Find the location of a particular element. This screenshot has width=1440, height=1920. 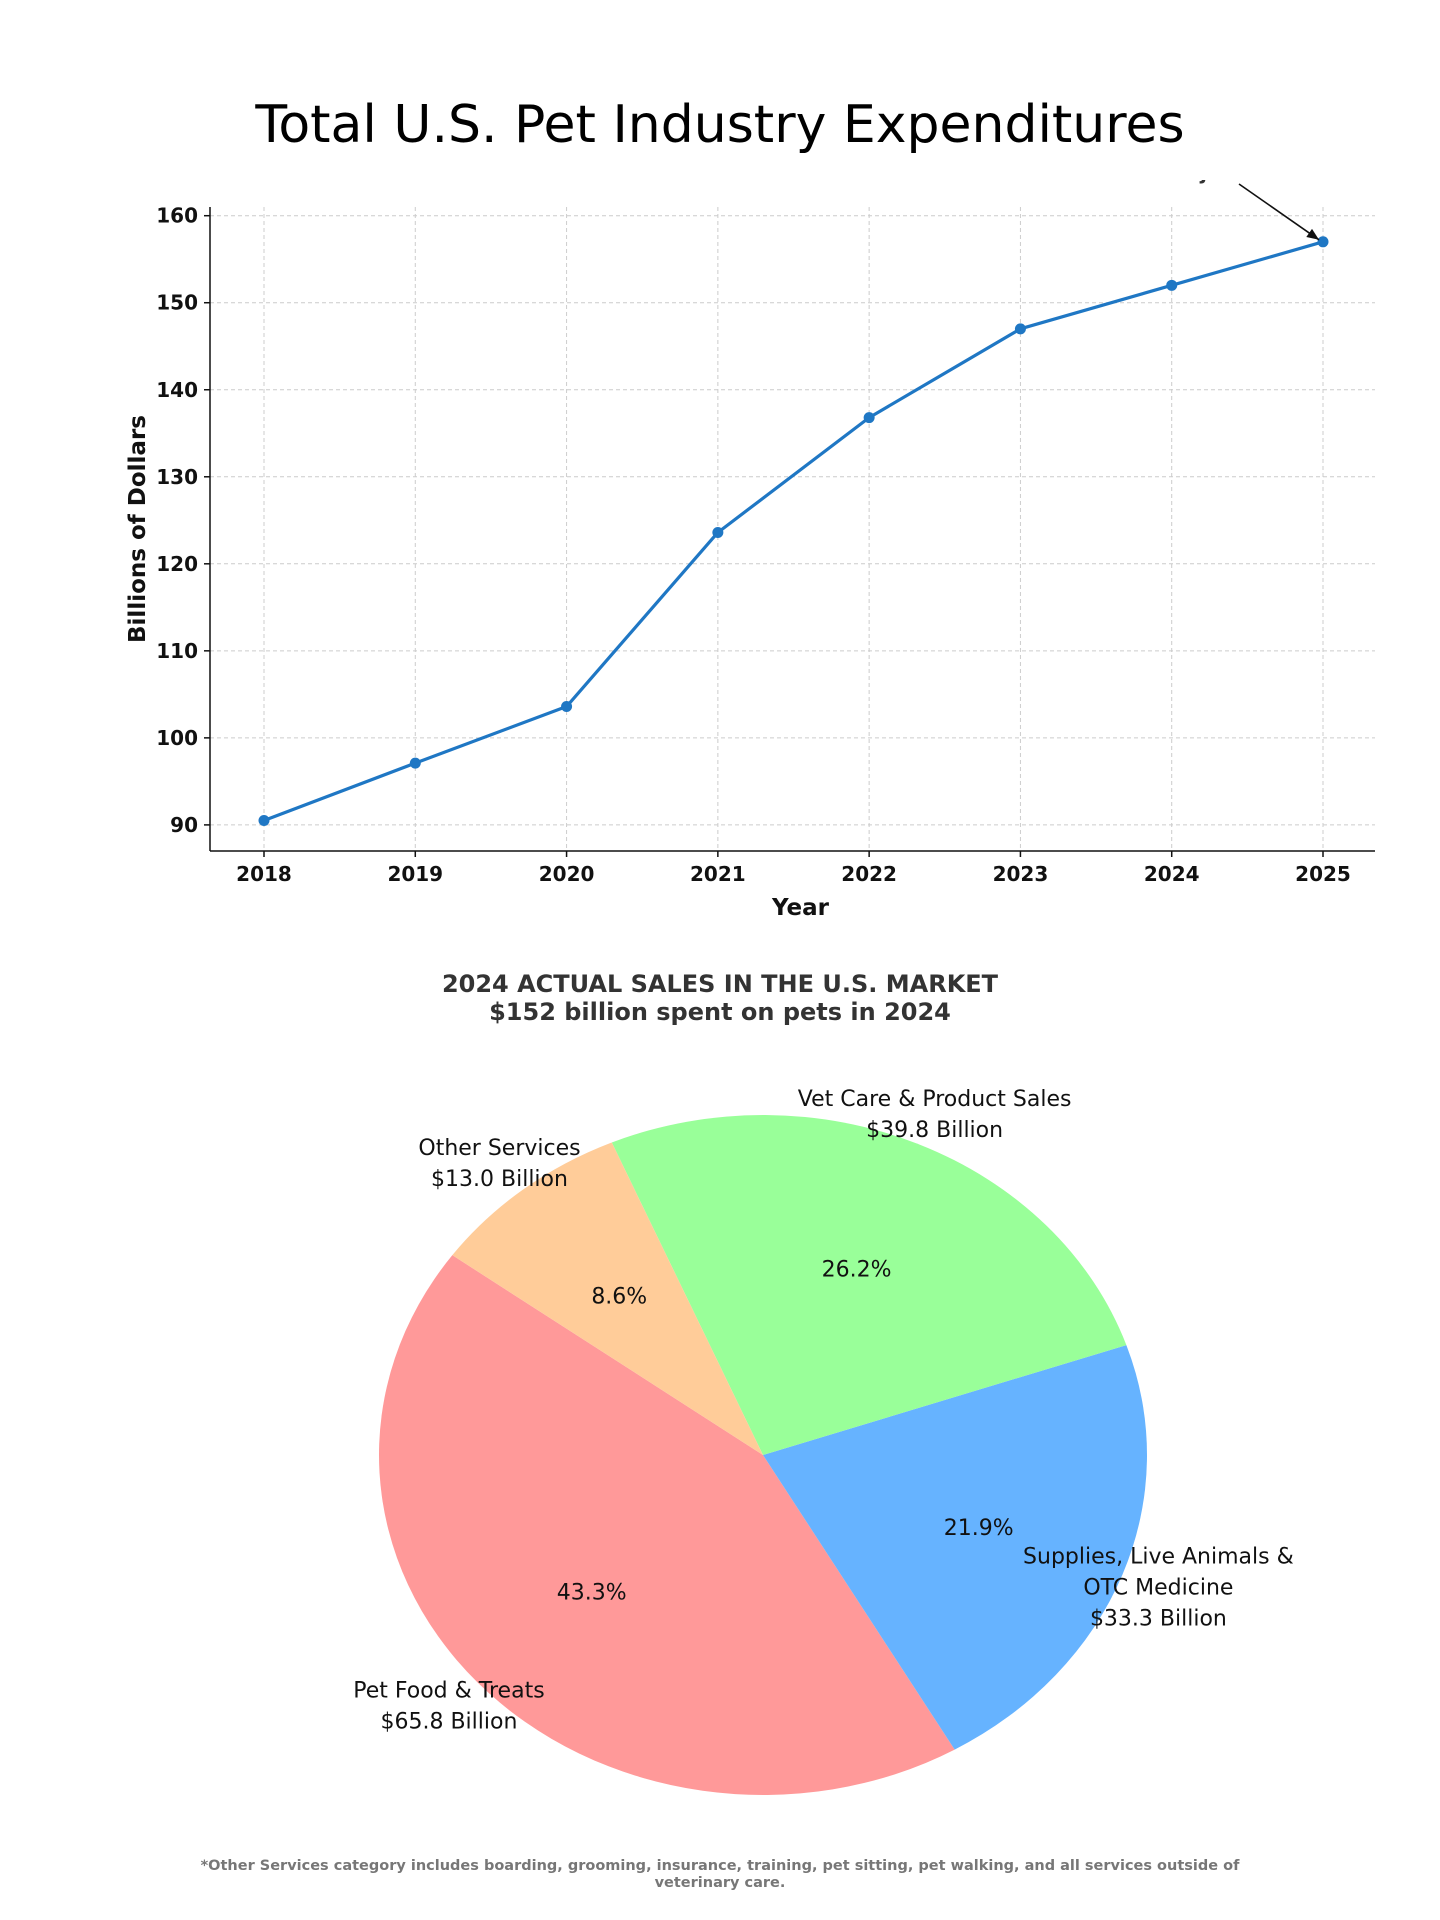

y-tick-label: 130 is located at coordinates (177, 477).